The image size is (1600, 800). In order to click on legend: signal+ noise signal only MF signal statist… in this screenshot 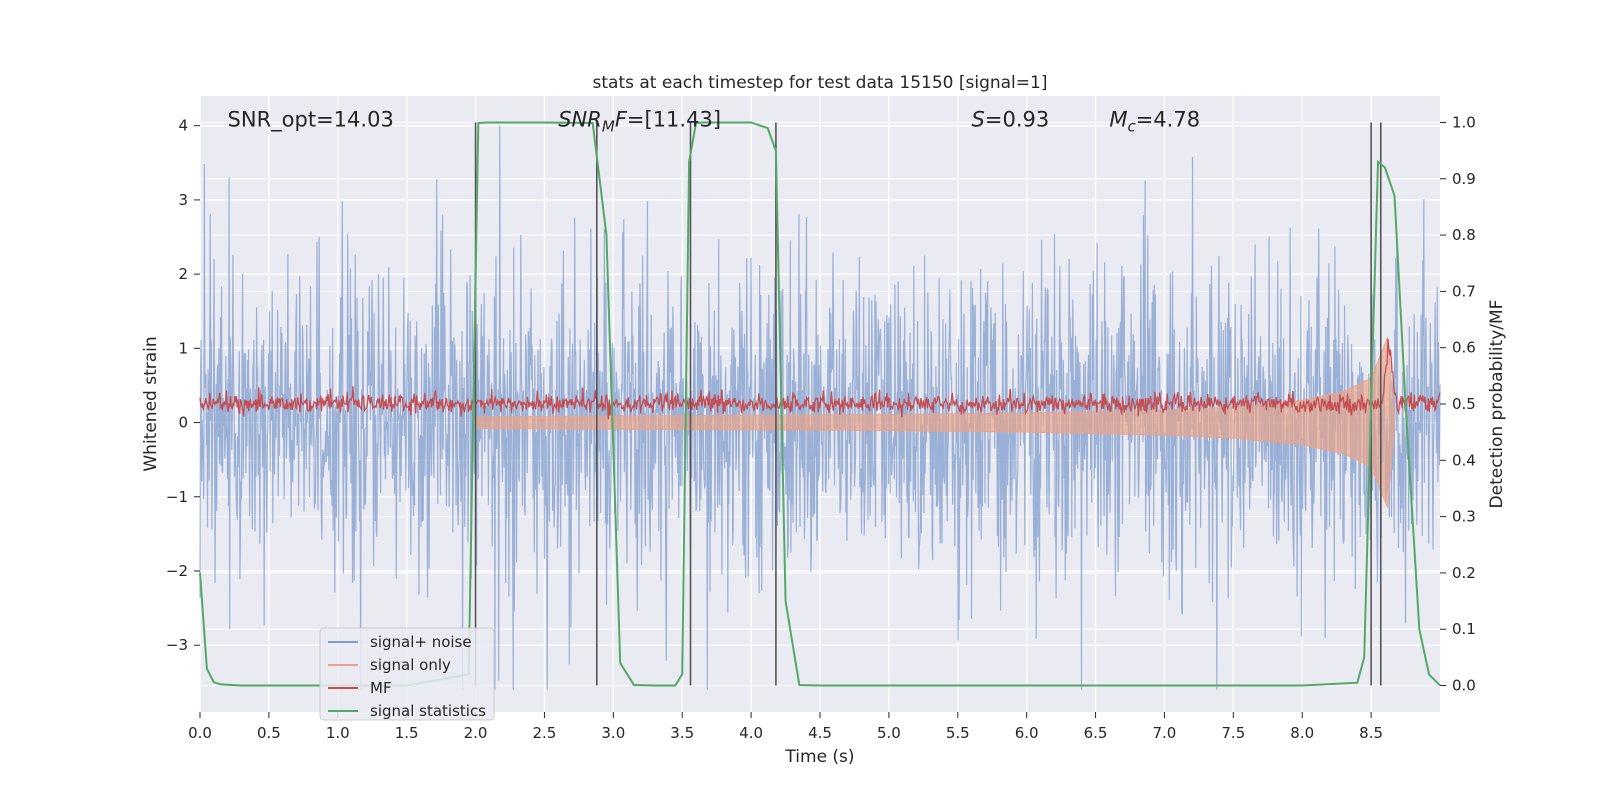, I will do `click(407, 674)`.